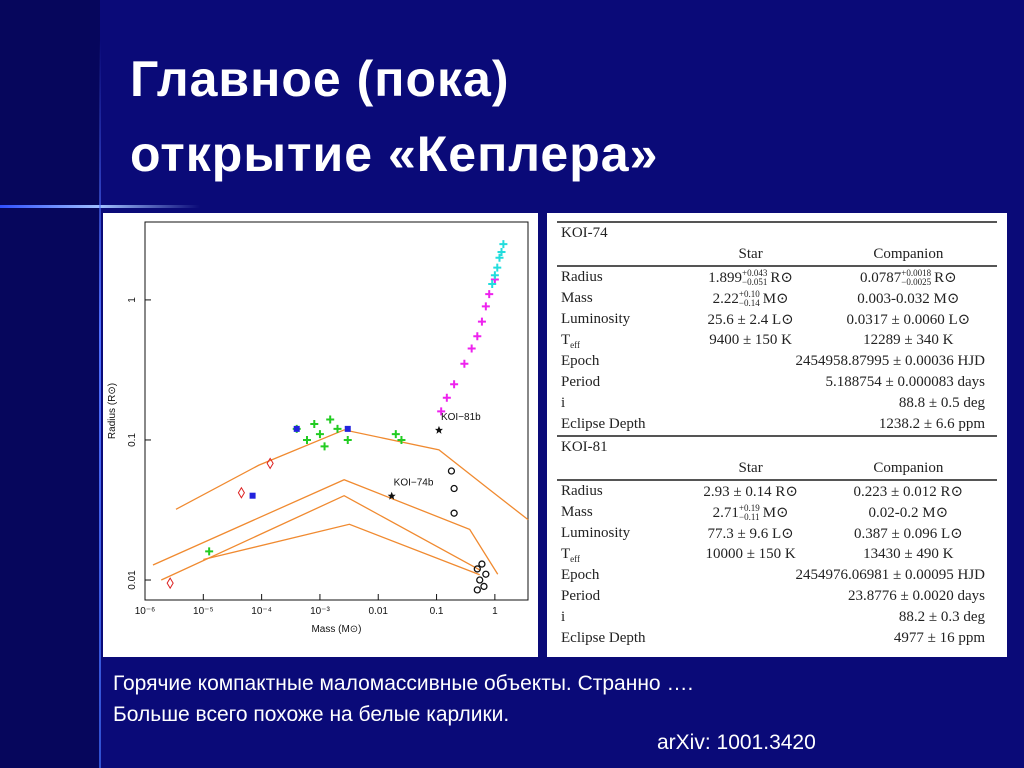  Describe the element at coordinates (777, 361) in the screenshot. I see `table-row: Epoch 2454958.87995 ± 0.00036 HJD` at that location.